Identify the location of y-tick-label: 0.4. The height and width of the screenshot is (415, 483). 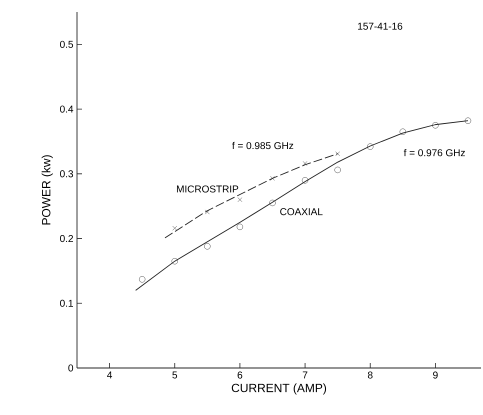
(67, 109).